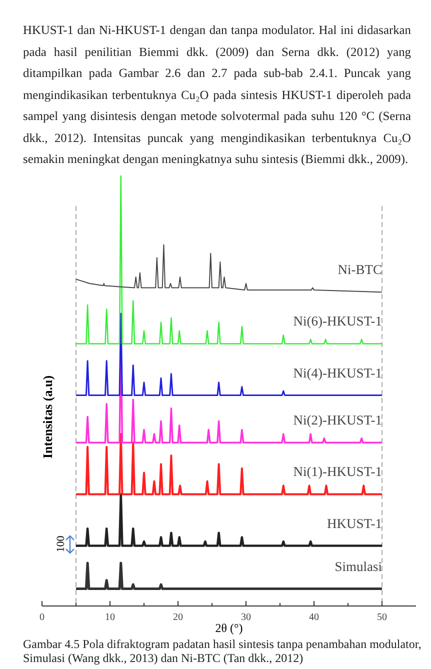 The height and width of the screenshot is (669, 431). What do you see at coordinates (110, 617) in the screenshot?
I see `x-tick-label: 10` at bounding box center [110, 617].